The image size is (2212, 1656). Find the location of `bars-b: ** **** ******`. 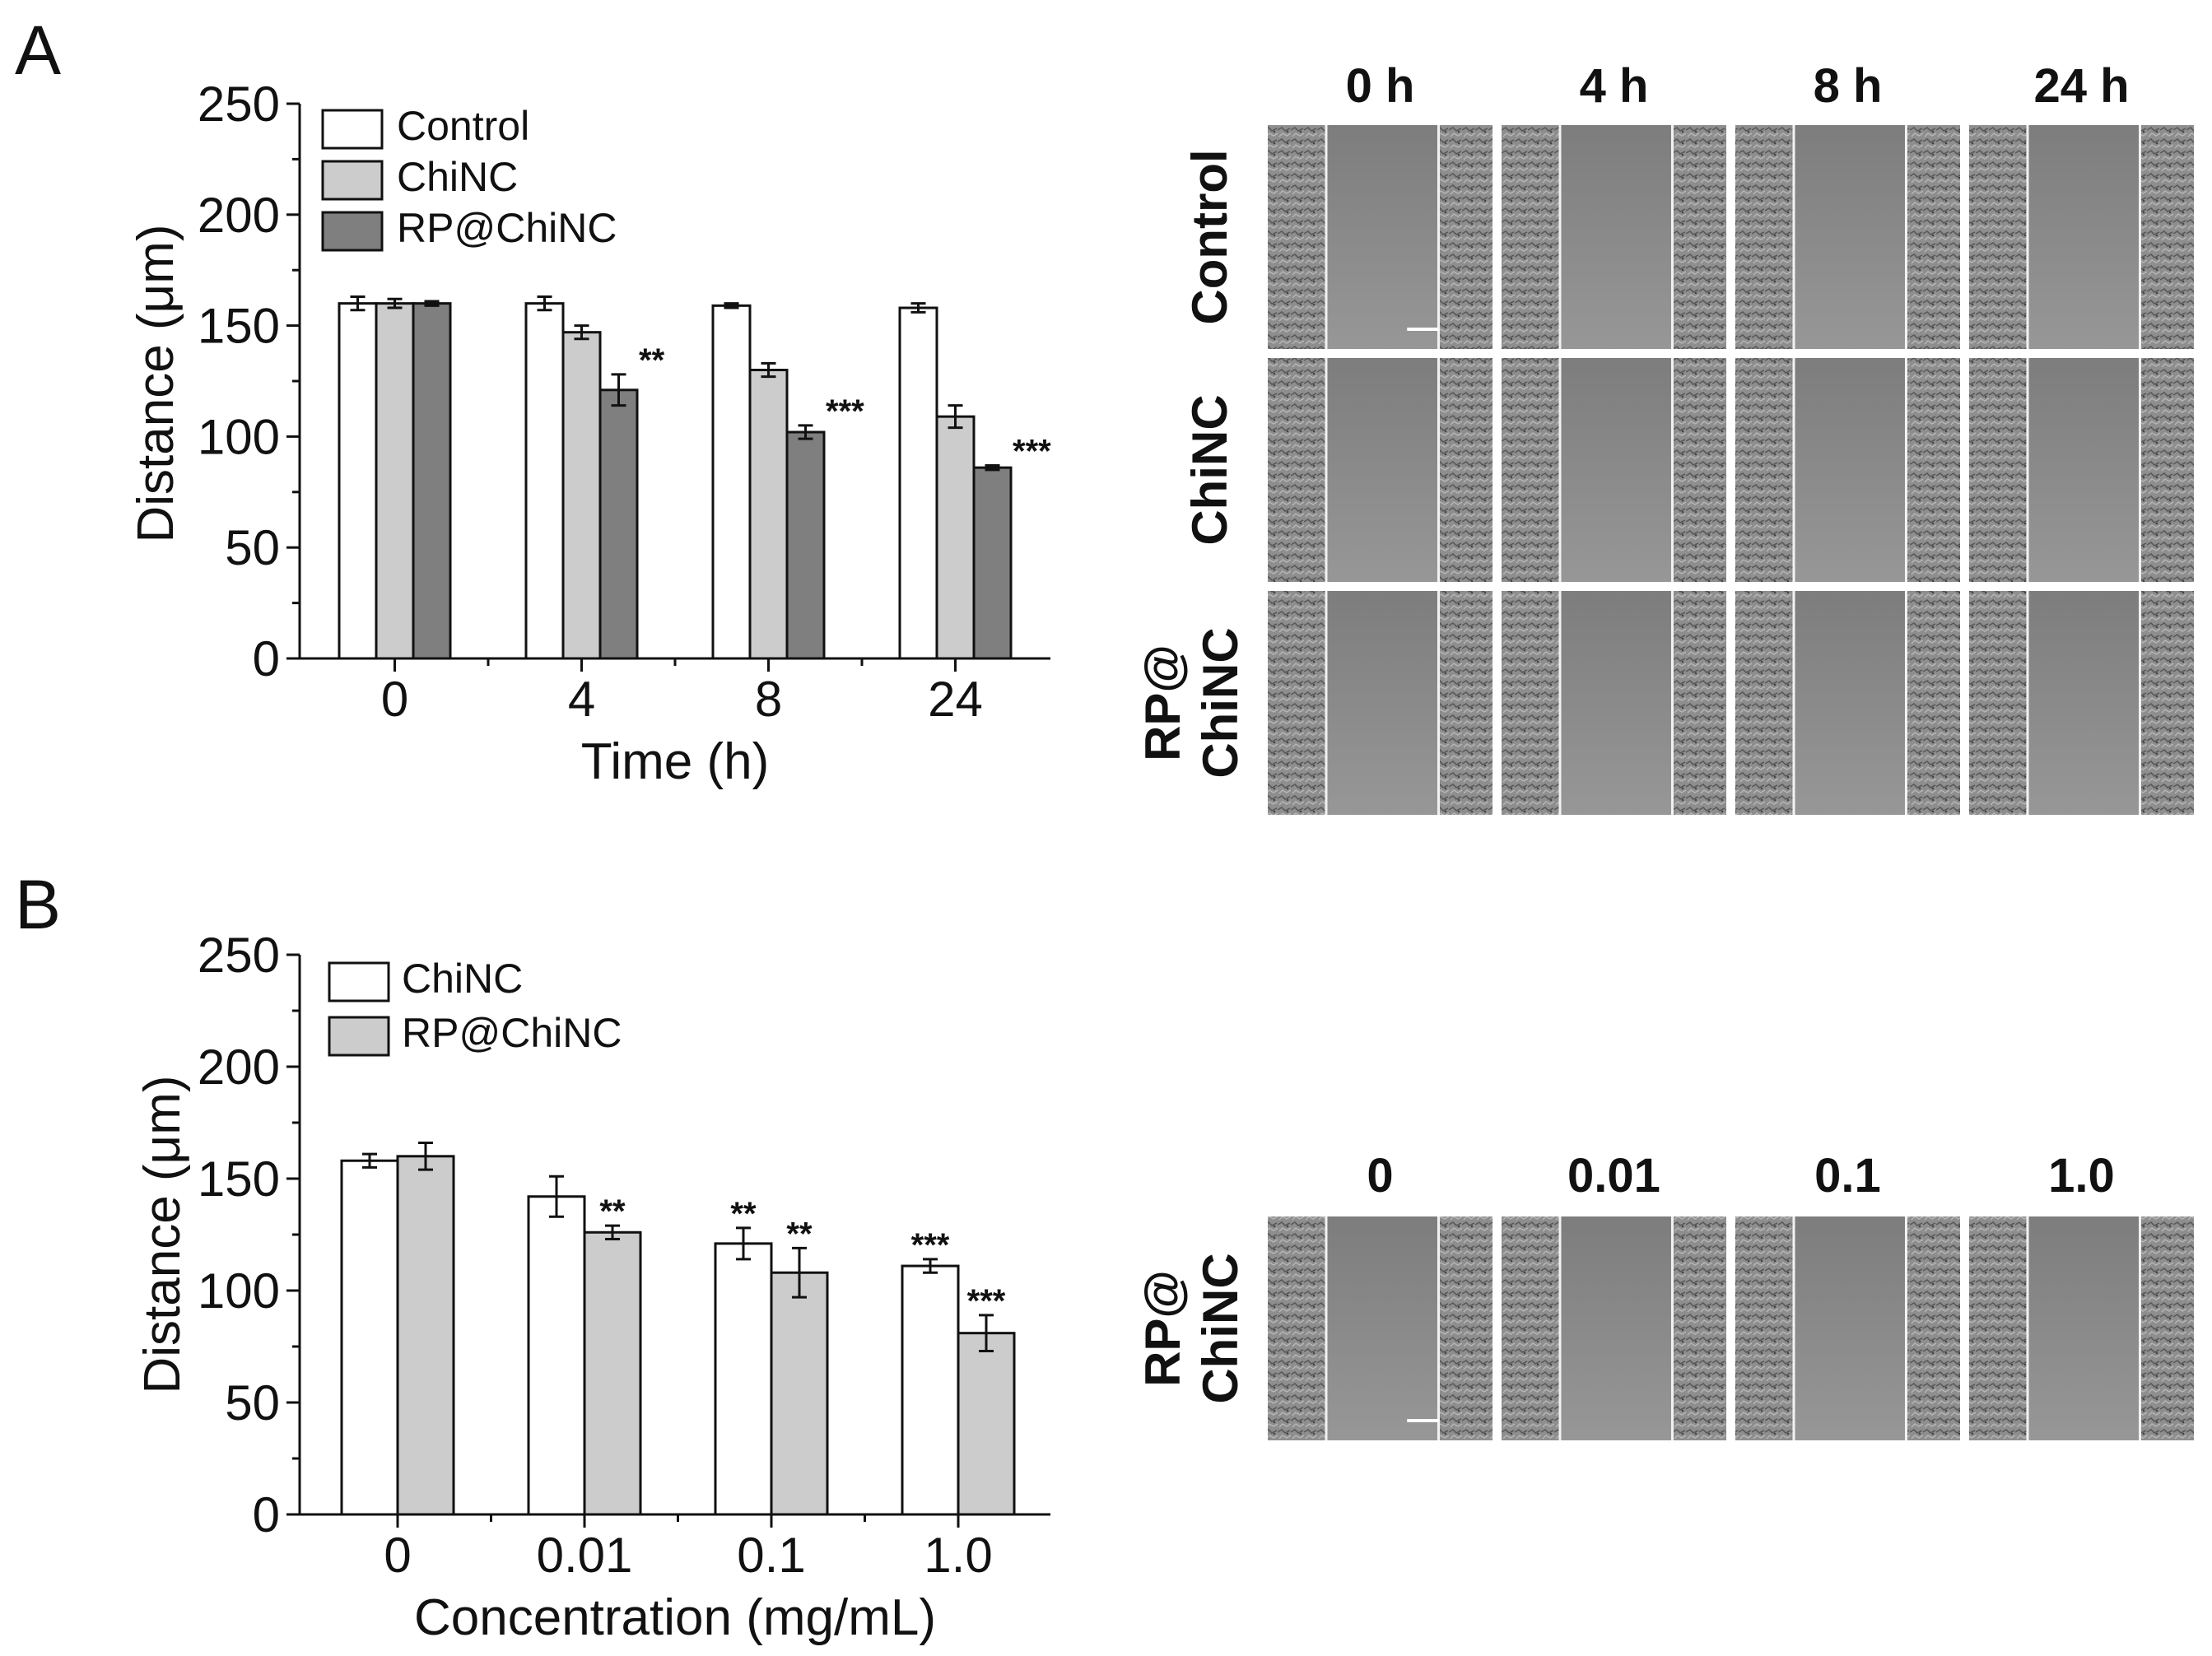

bars-b: ** **** ****** is located at coordinates (678, 1328).